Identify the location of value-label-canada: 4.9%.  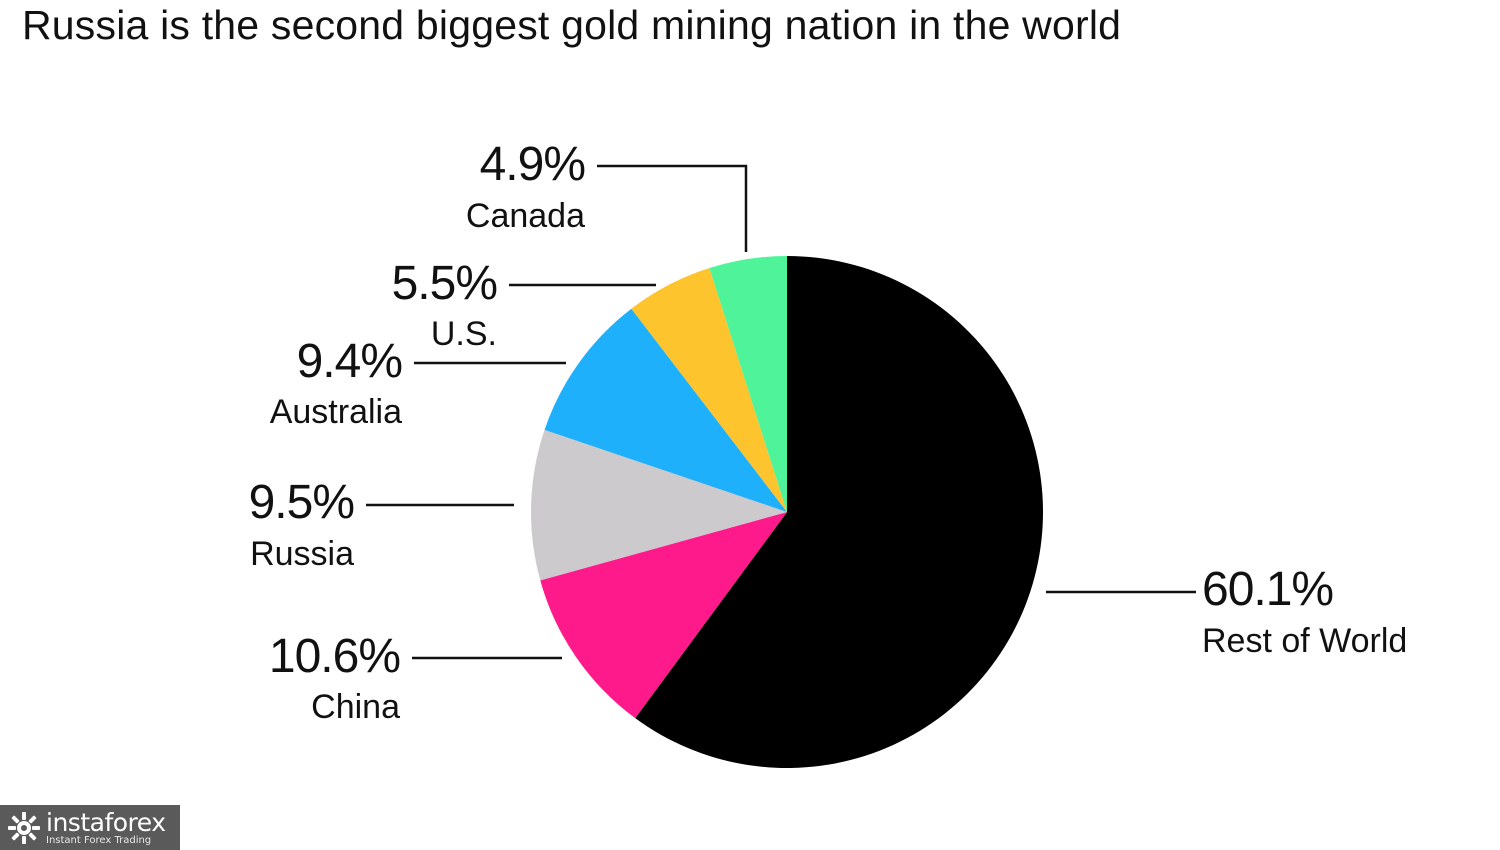
(532, 164).